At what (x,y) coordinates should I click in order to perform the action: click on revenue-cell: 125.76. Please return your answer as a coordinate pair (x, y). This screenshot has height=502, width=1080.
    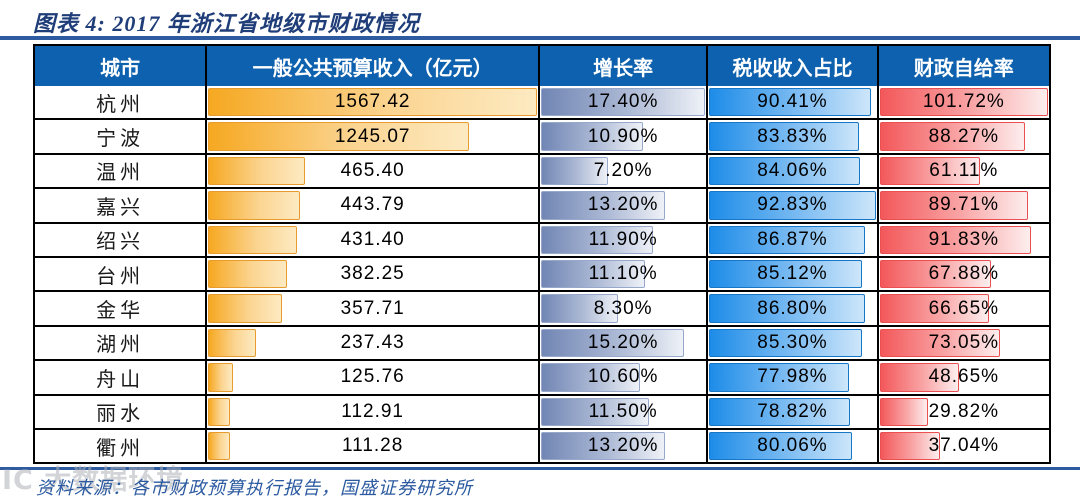
    Looking at the image, I should click on (372, 377).